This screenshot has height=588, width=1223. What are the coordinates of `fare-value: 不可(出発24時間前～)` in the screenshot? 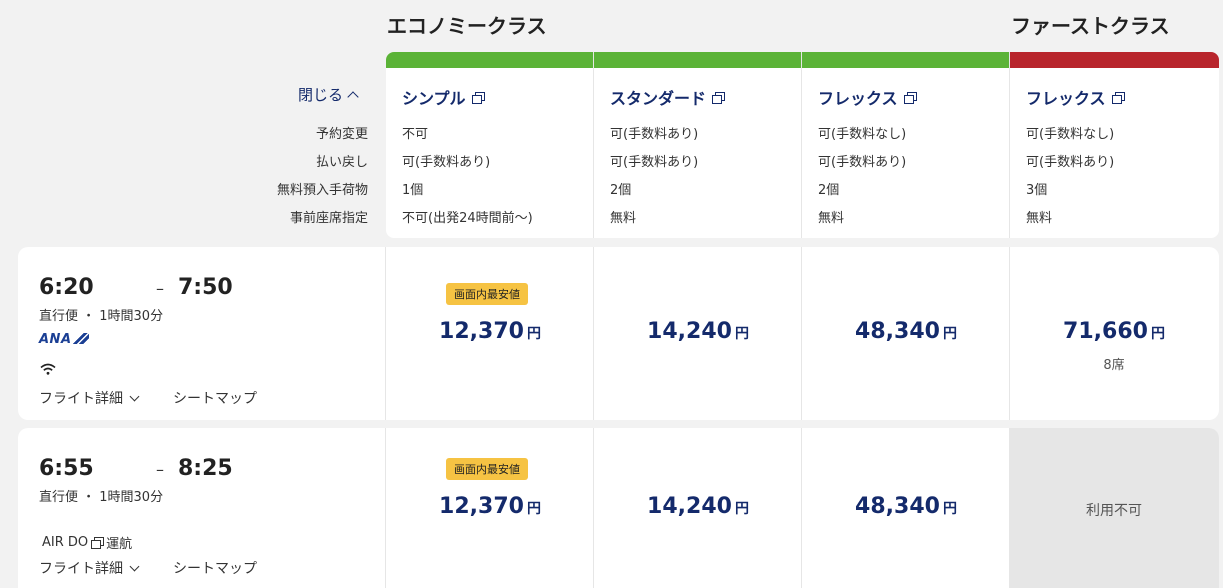 It's located at (467, 218).